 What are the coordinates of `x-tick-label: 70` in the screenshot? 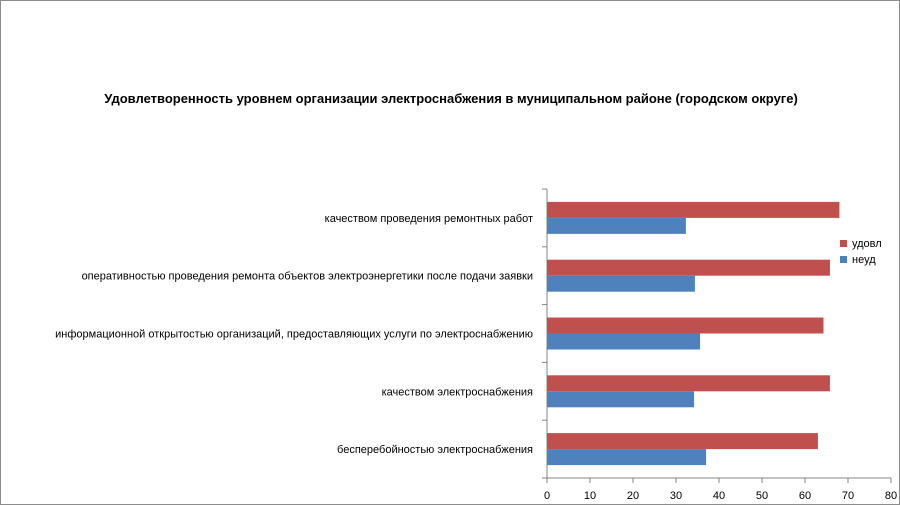 It's located at (848, 496).